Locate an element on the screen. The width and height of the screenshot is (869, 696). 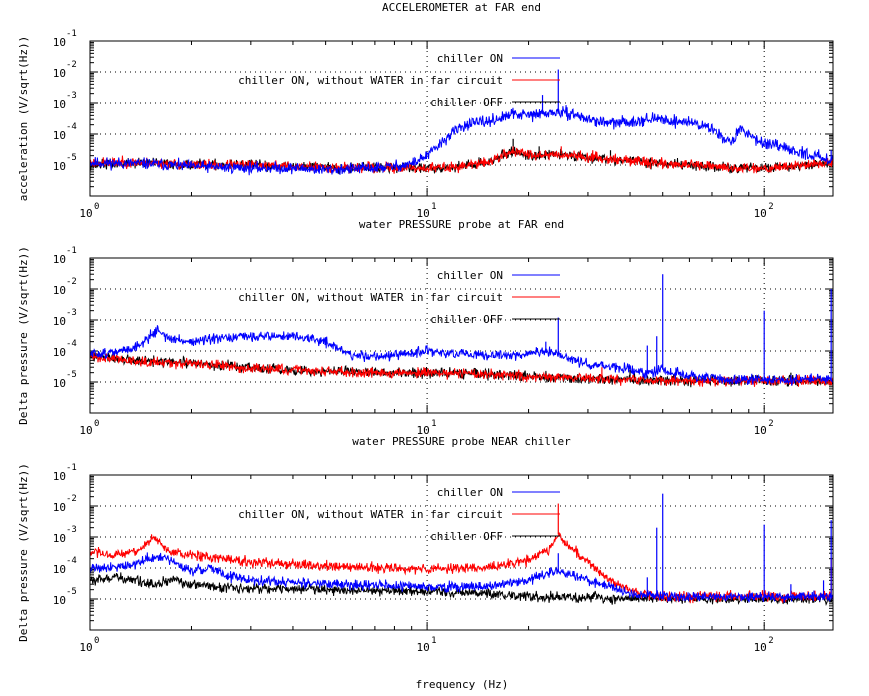
chart-title: water PRESSURE probe at FAR end is located at coordinates (461, 224).